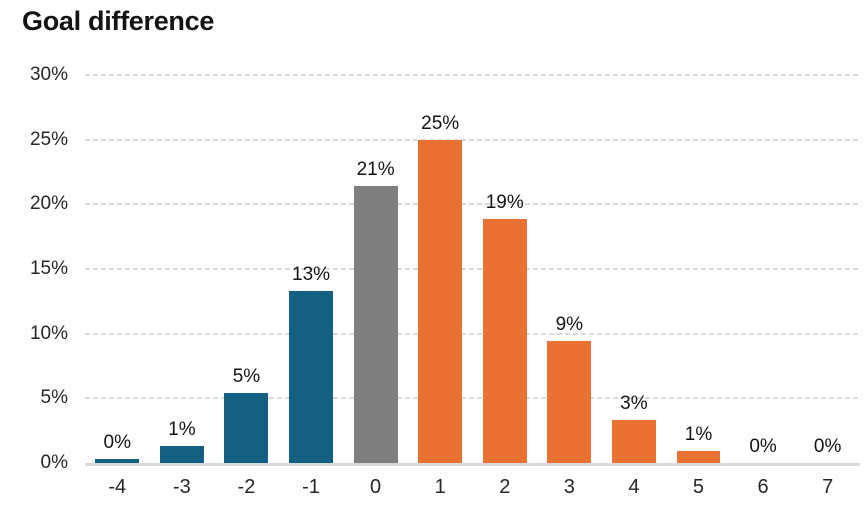  I want to click on x-tick-label: -1, so click(311, 487).